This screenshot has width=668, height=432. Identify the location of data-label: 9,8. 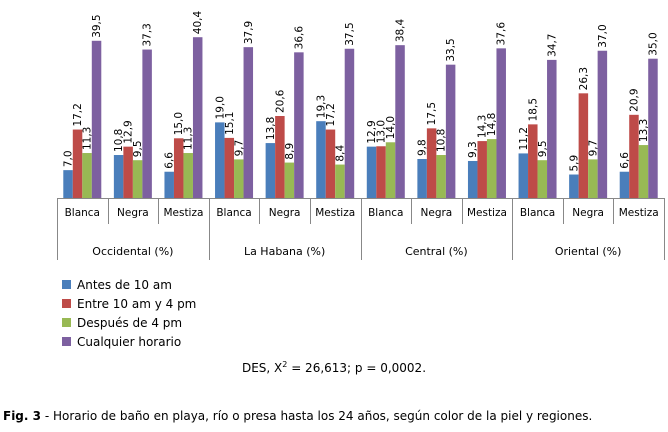
(423, 147).